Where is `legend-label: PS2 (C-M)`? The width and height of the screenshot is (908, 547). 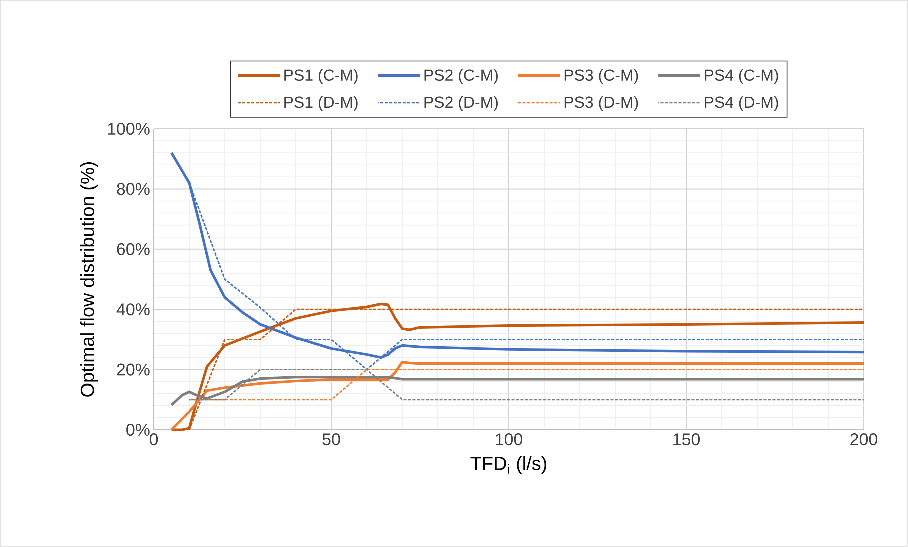 legend-label: PS2 (C-M) is located at coordinates (461, 76).